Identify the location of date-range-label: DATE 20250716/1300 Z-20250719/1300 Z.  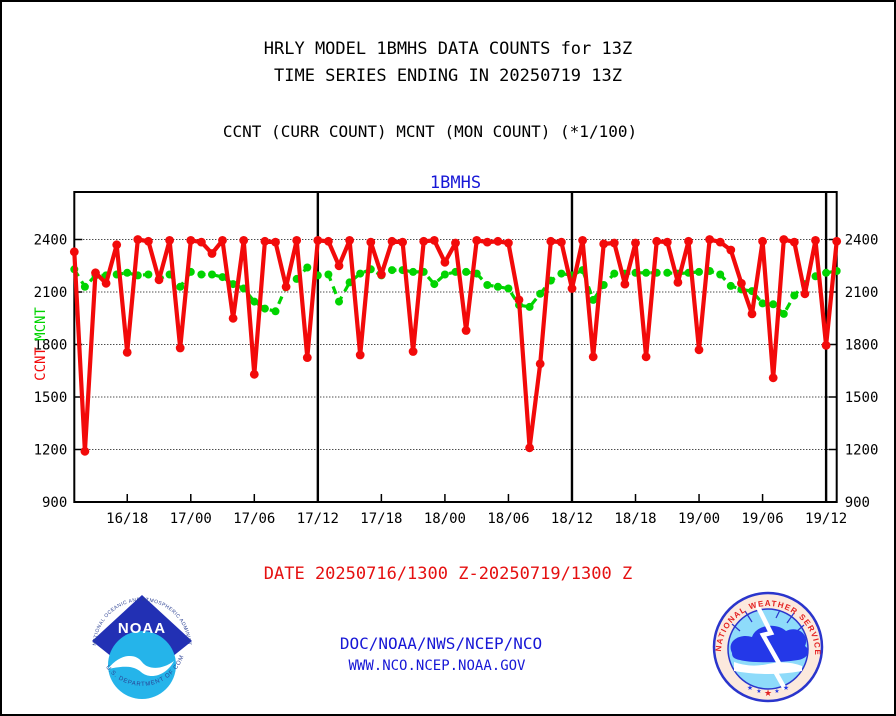
(448, 574).